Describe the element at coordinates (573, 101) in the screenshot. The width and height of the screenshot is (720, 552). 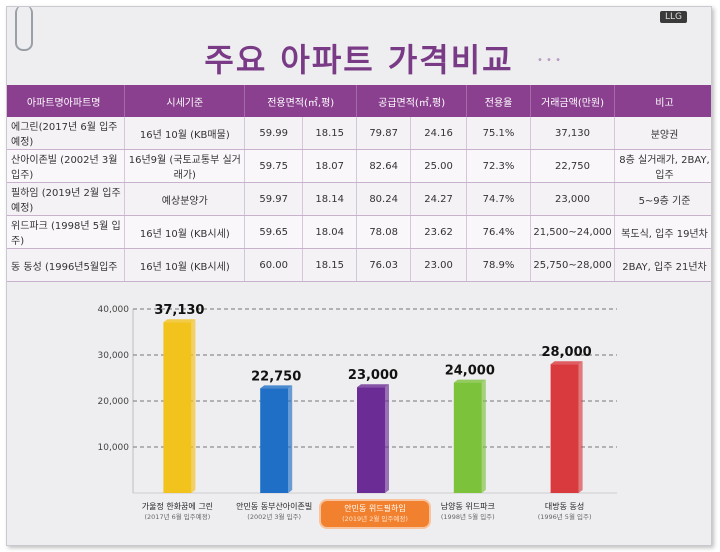
I see `header-trade-price: 거래금액(만원)` at that location.